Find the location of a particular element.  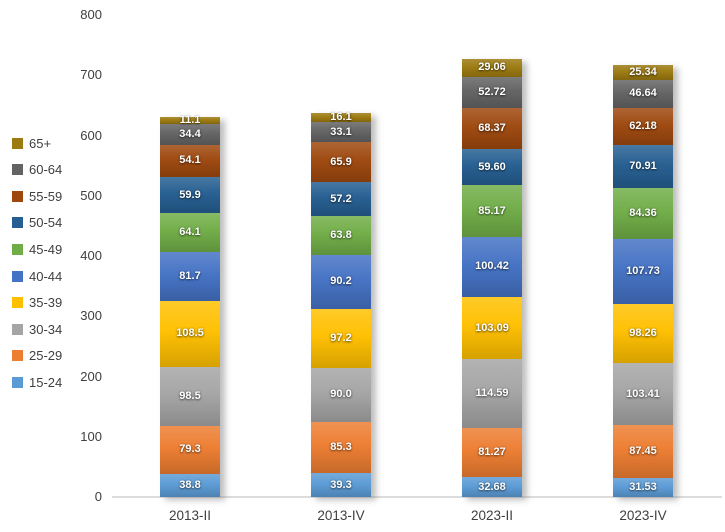

bar-segment-35-39: 98.26 is located at coordinates (643, 333).